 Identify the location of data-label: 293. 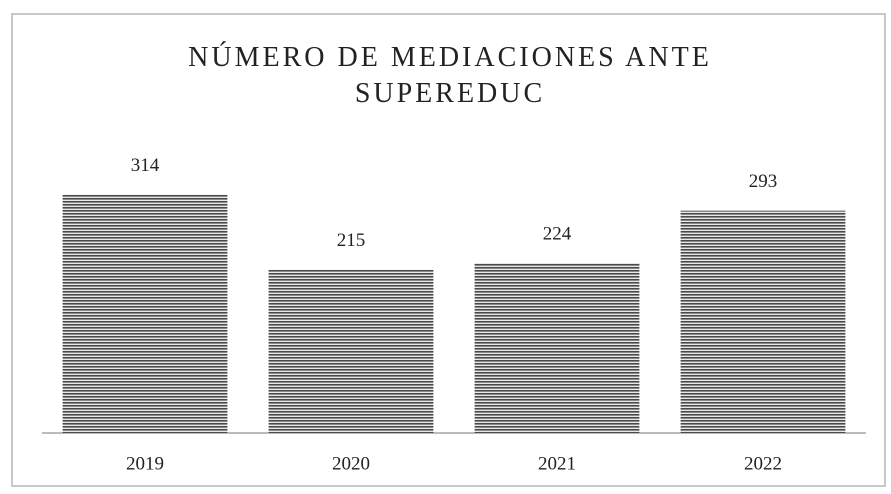
(763, 181).